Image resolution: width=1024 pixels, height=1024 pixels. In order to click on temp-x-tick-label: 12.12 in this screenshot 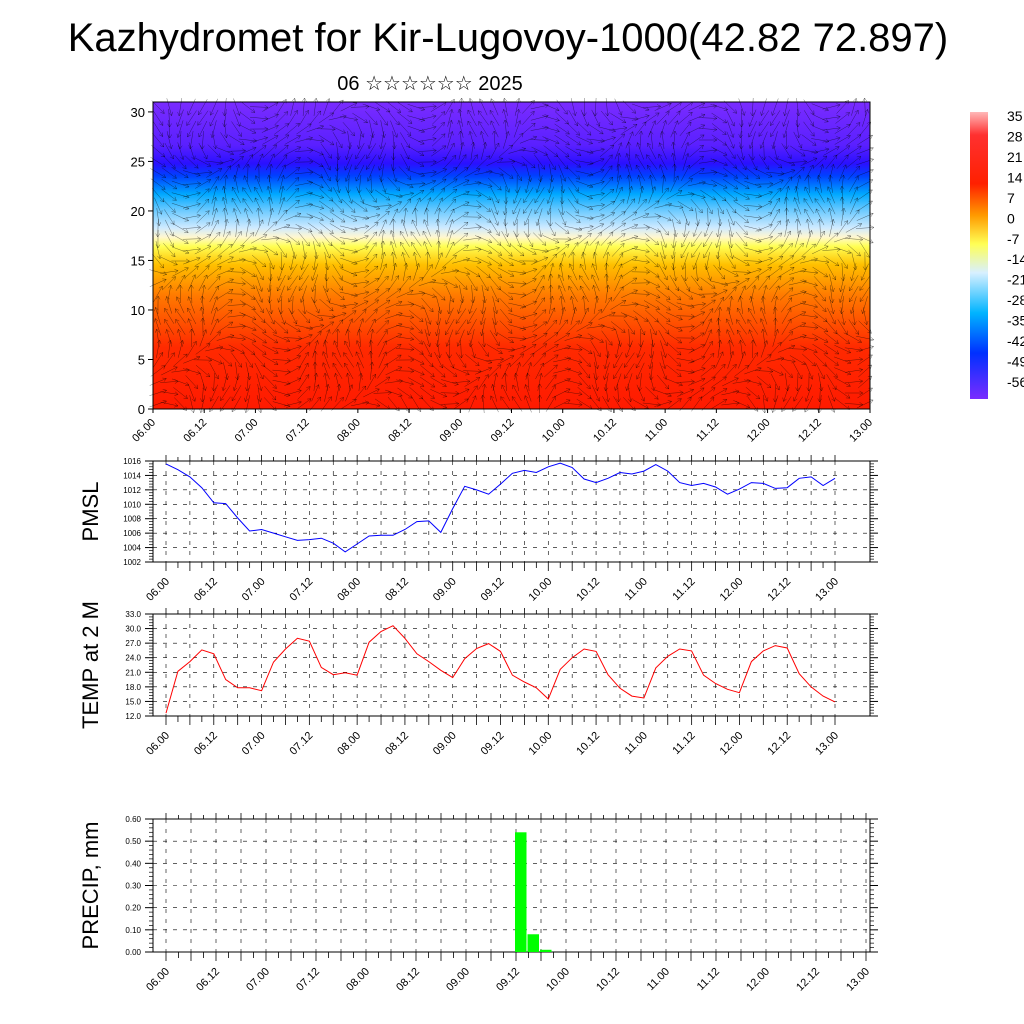, I will do `click(779, 744)`.